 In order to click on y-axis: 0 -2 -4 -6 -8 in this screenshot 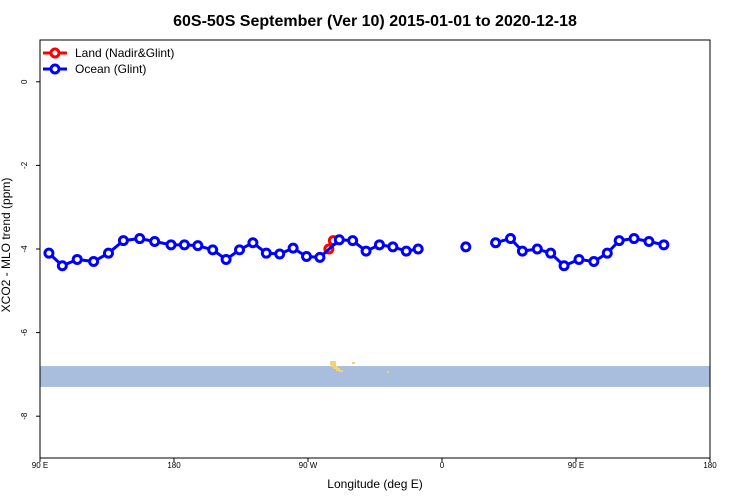, I will do `click(30, 249)`.